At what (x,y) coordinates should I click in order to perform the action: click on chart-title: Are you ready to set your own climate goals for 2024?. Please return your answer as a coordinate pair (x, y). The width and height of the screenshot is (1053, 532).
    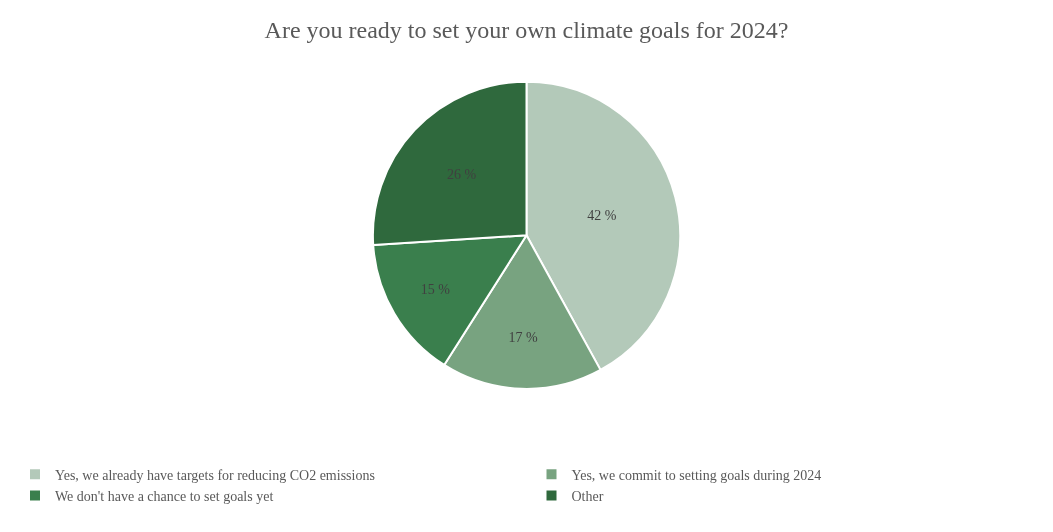
    Looking at the image, I should click on (526, 30).